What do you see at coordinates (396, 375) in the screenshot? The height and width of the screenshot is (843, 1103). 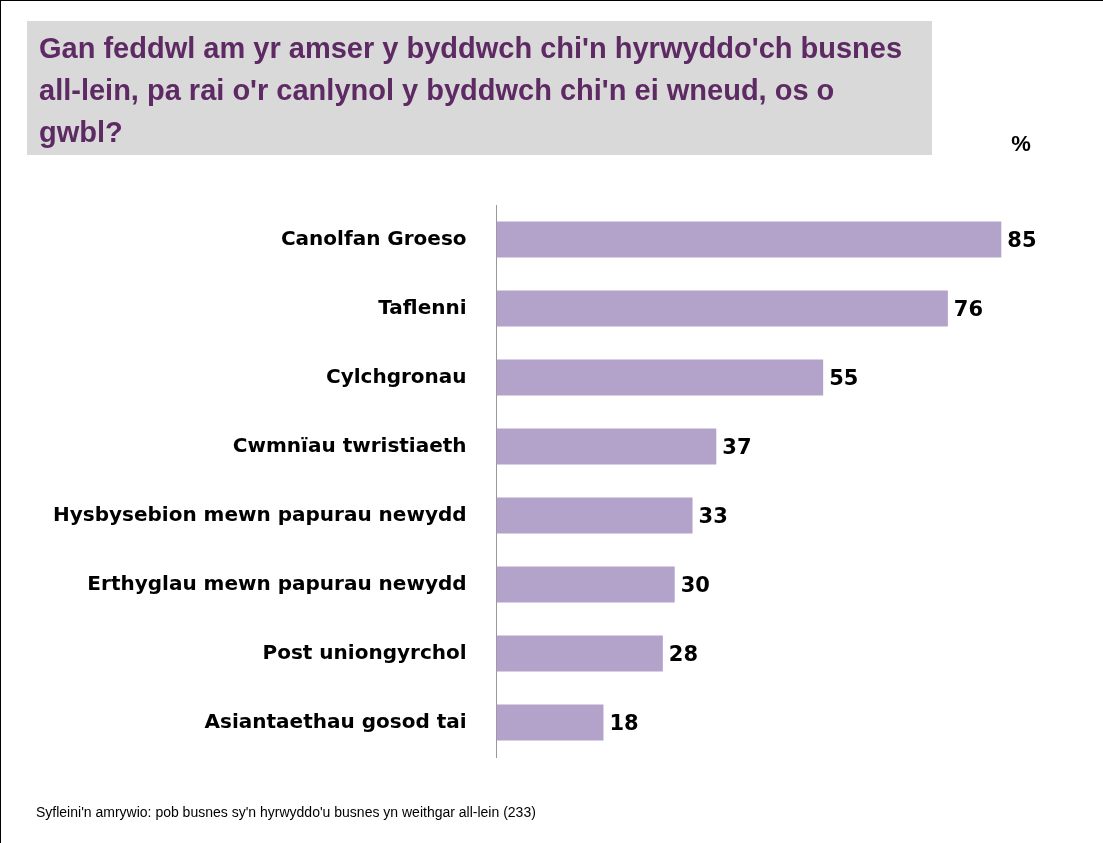 I see `y-tick-label: Cylchgronau` at bounding box center [396, 375].